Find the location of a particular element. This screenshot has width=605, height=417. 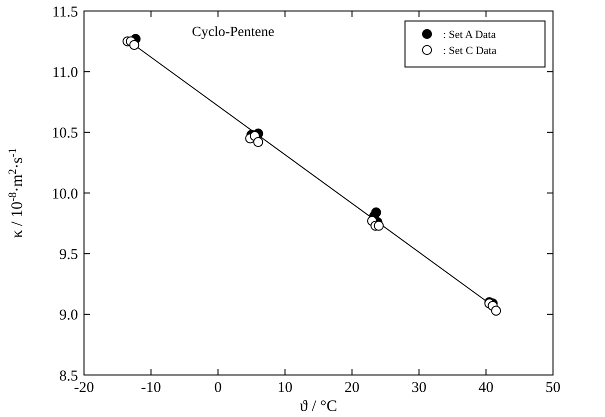

y-tick-label: 9.5 is located at coordinates (68, 254).